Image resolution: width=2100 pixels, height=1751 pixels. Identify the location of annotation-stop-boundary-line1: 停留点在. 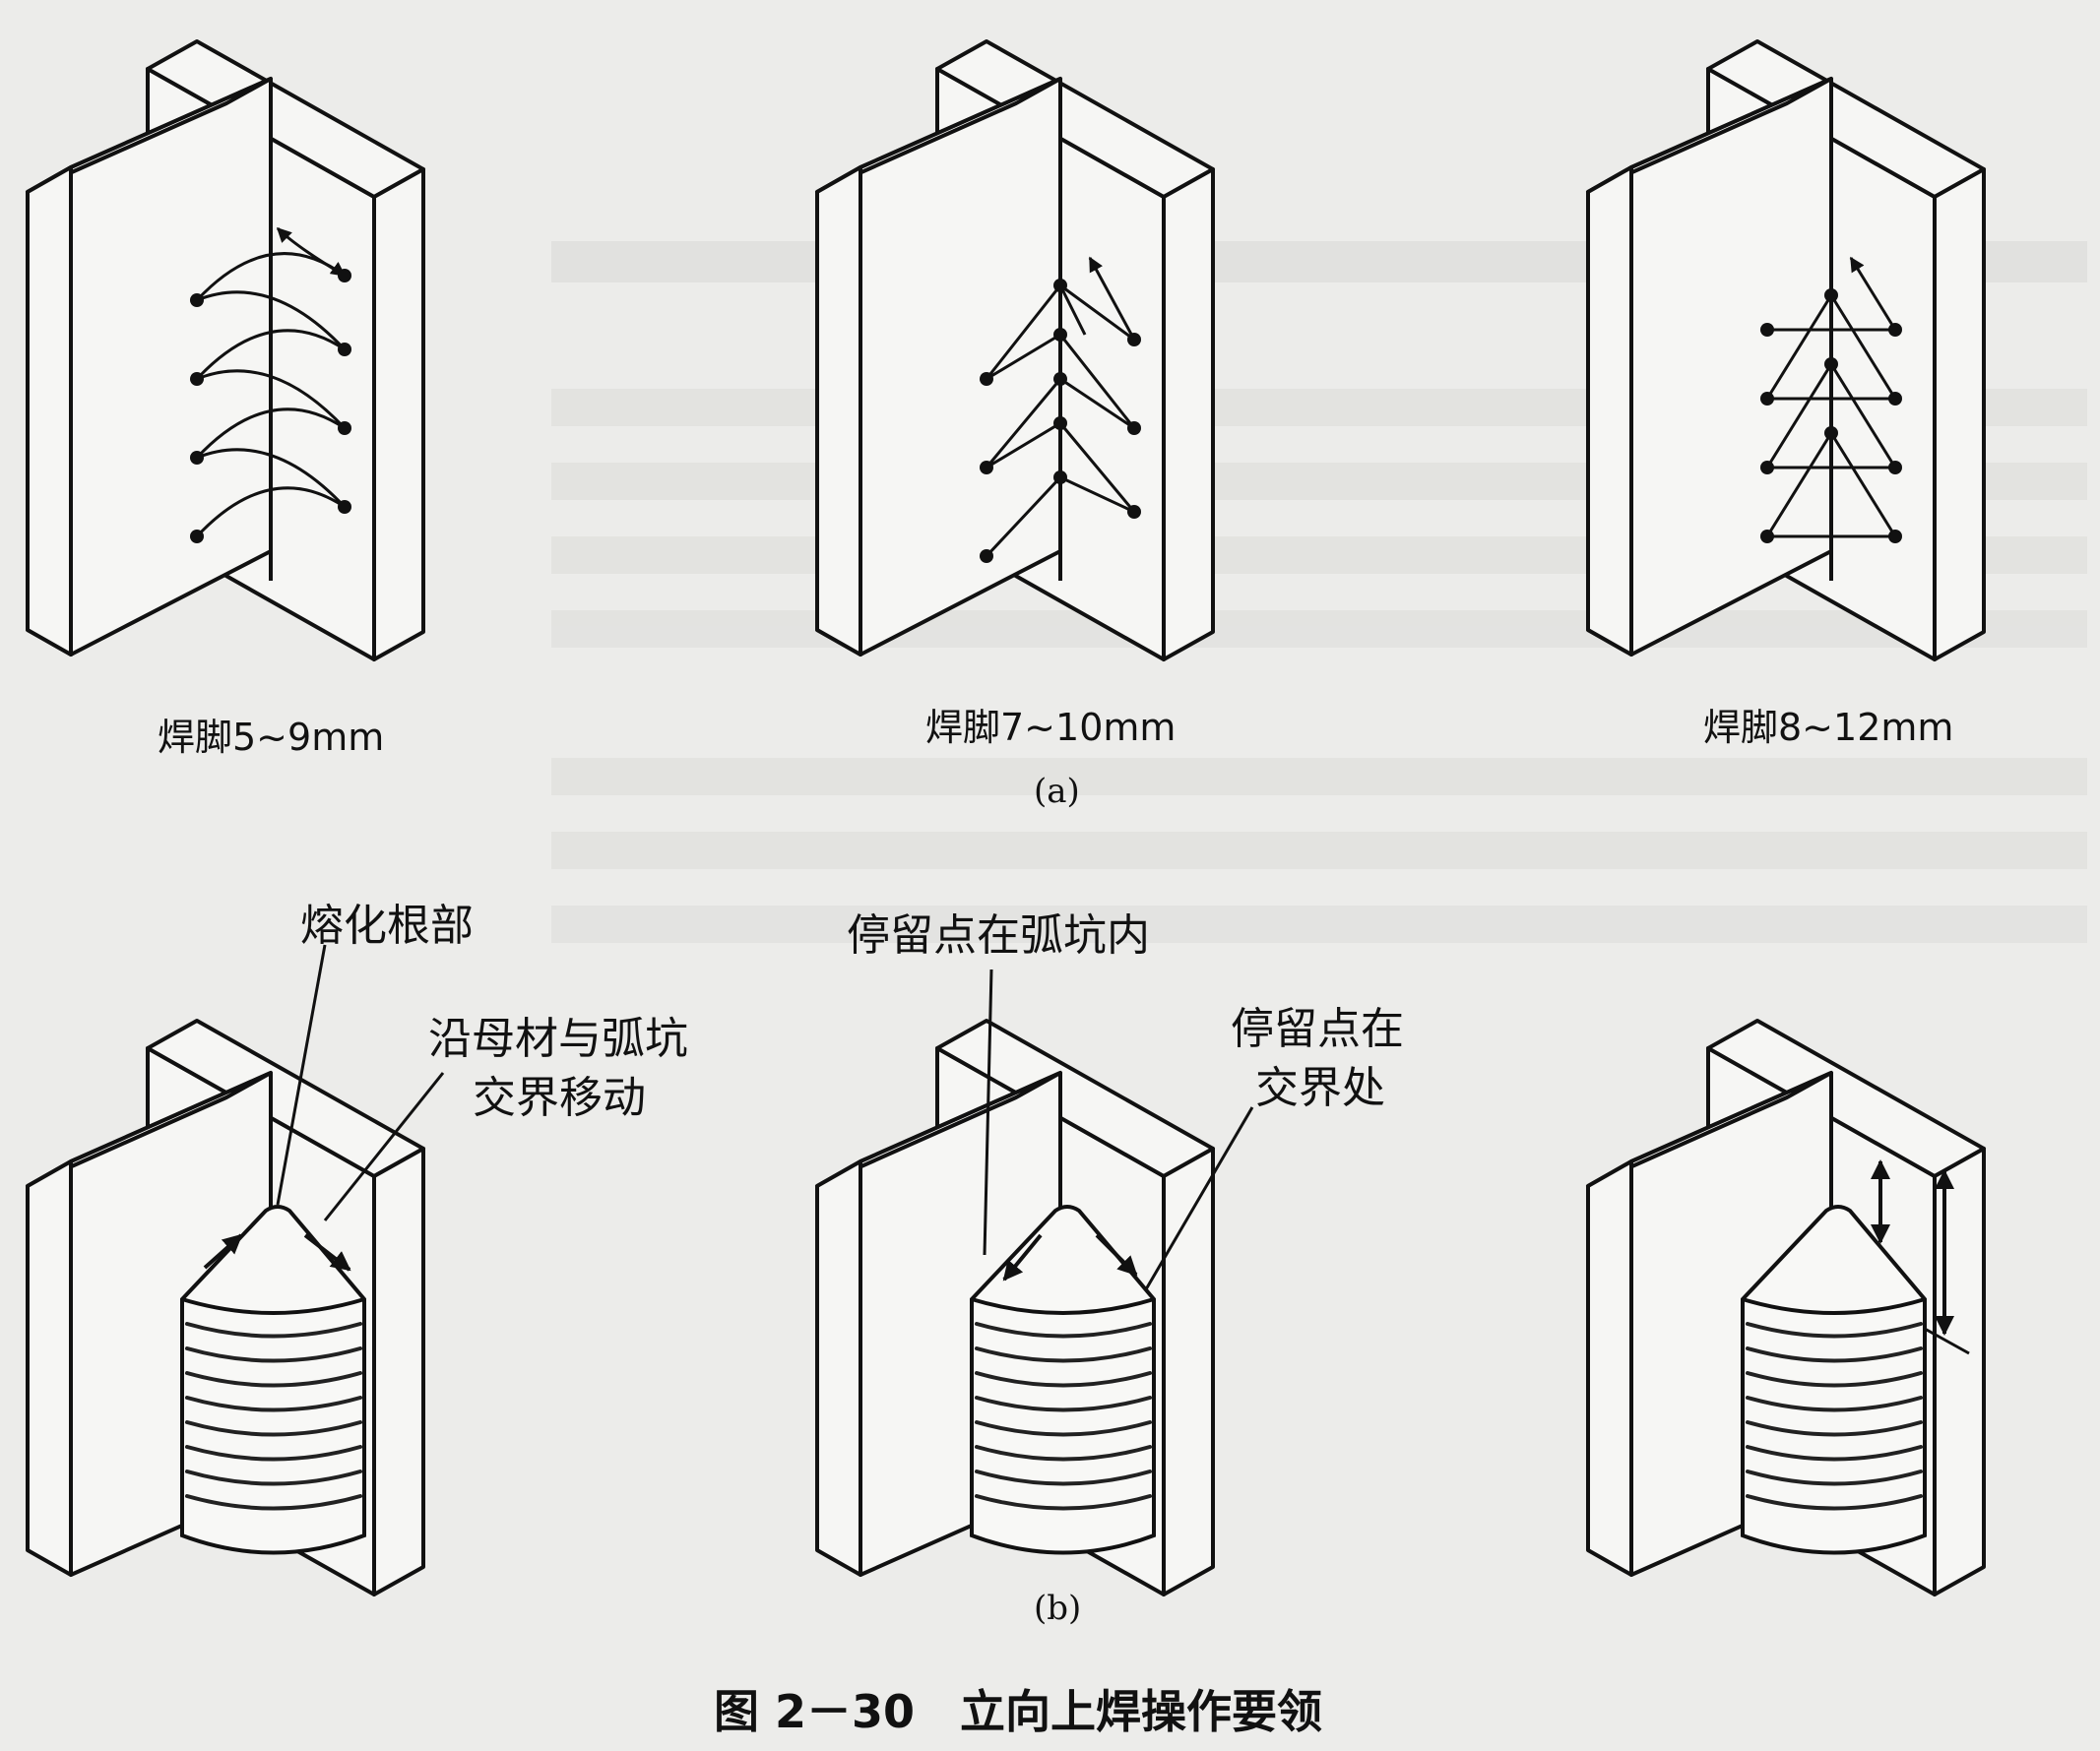
(1317, 1029).